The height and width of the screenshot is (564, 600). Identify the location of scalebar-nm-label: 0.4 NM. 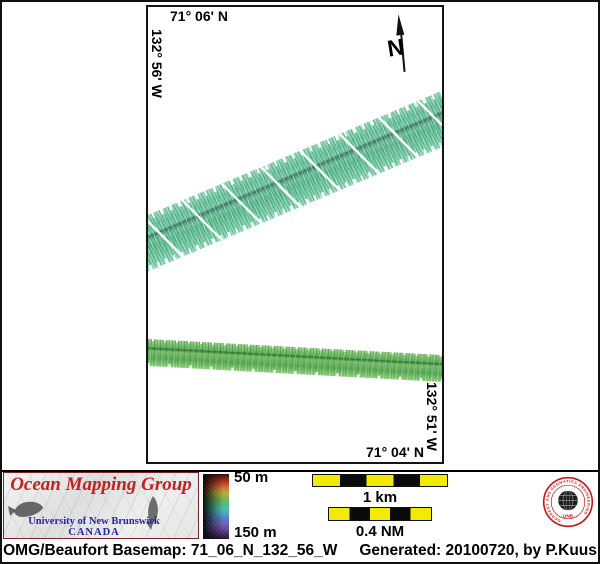
(380, 531).